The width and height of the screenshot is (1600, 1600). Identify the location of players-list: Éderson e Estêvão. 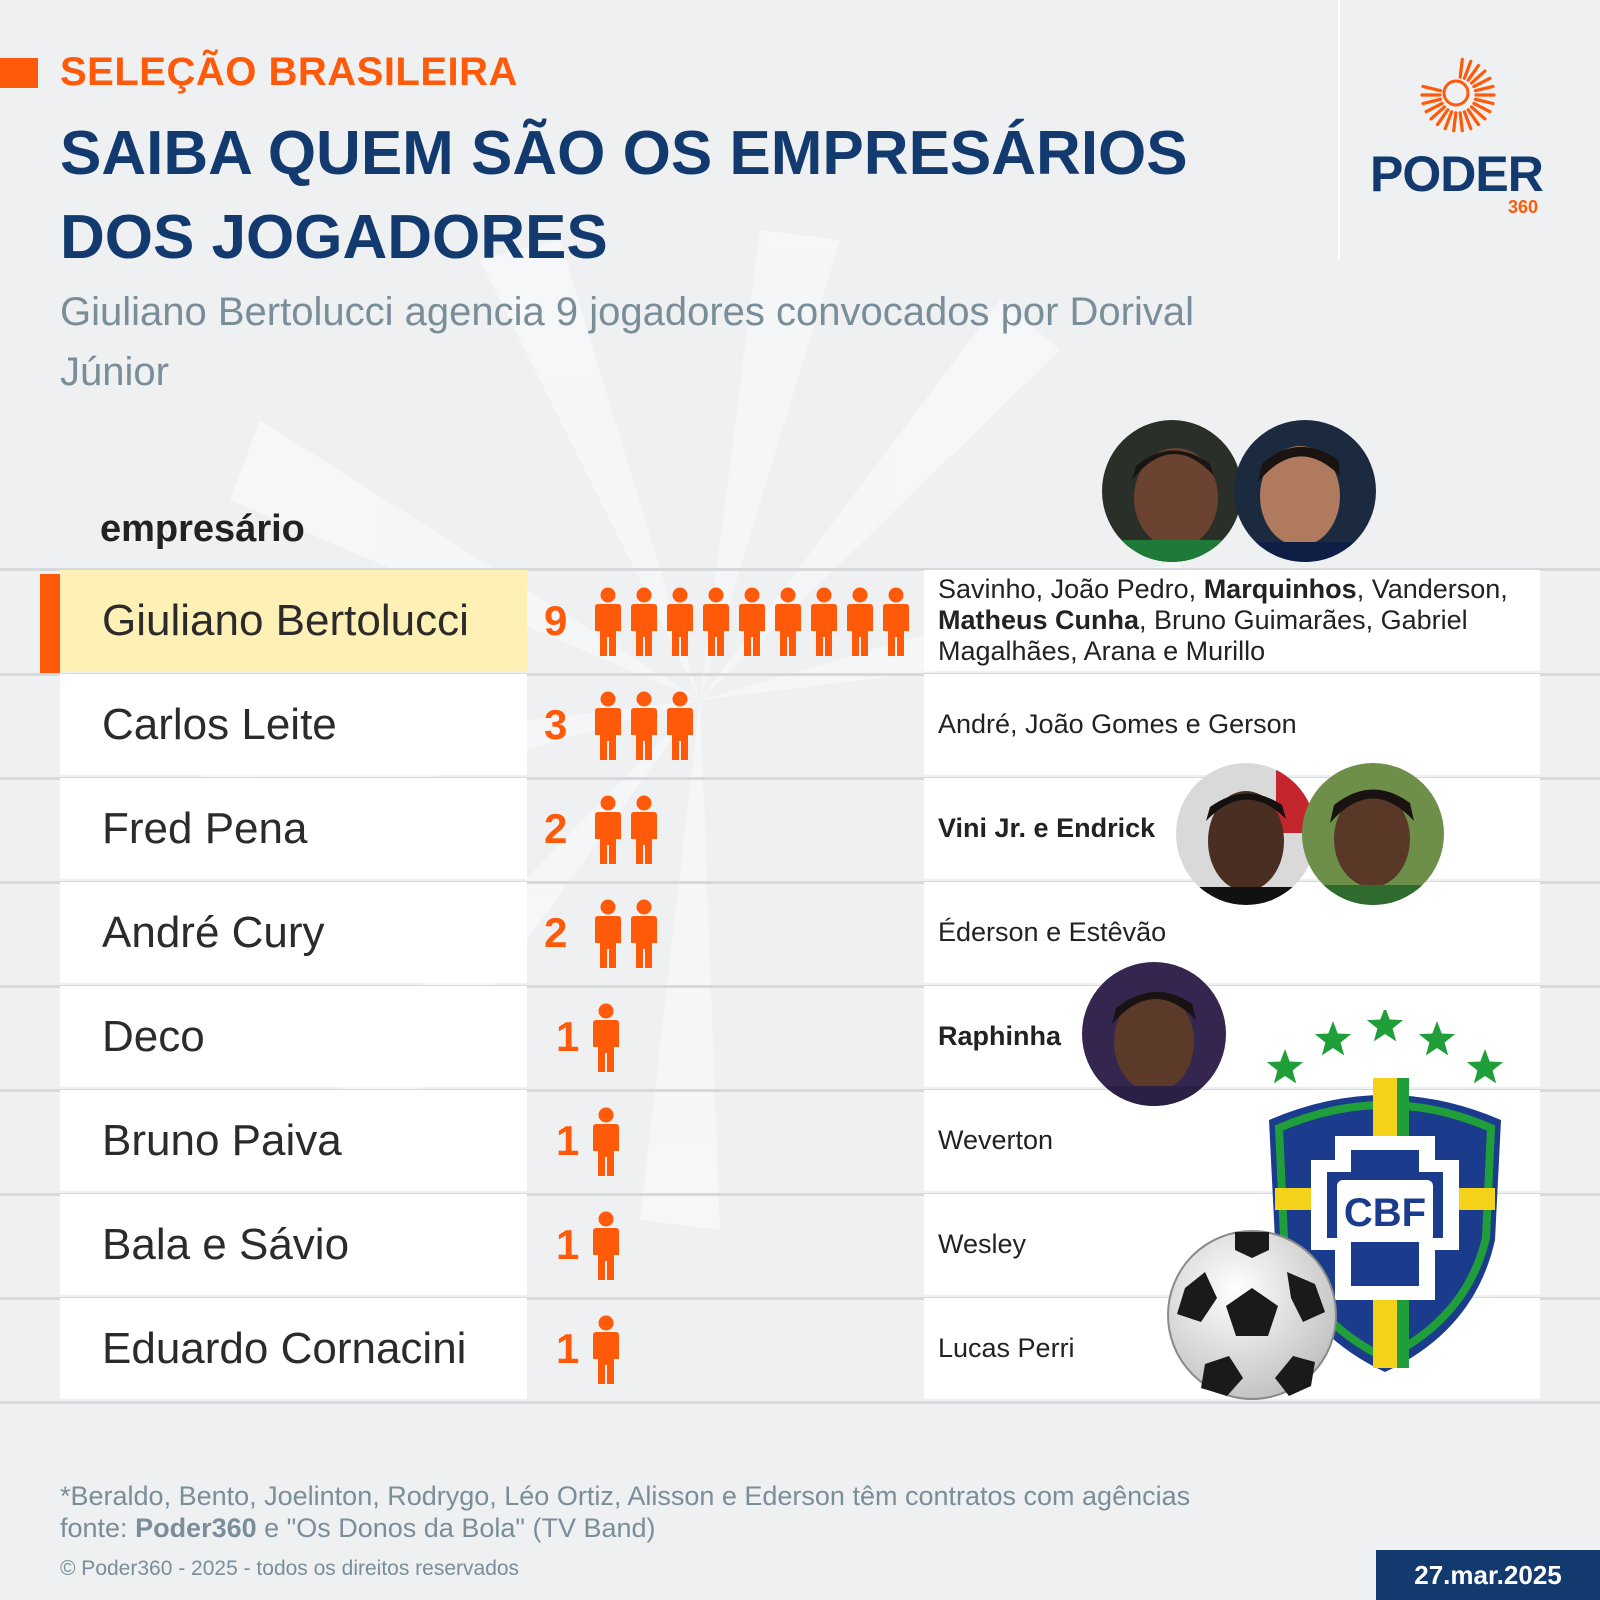
(1052, 932).